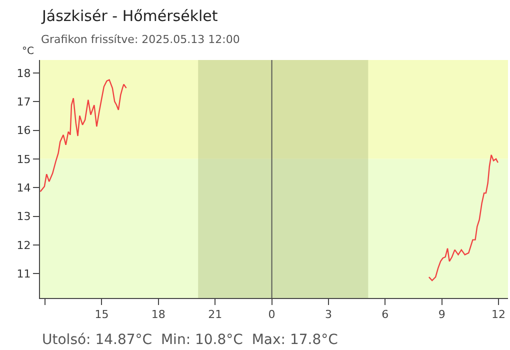 This screenshot has height=350, width=510. I want to click on y-tick-label: 13, so click(23, 217).